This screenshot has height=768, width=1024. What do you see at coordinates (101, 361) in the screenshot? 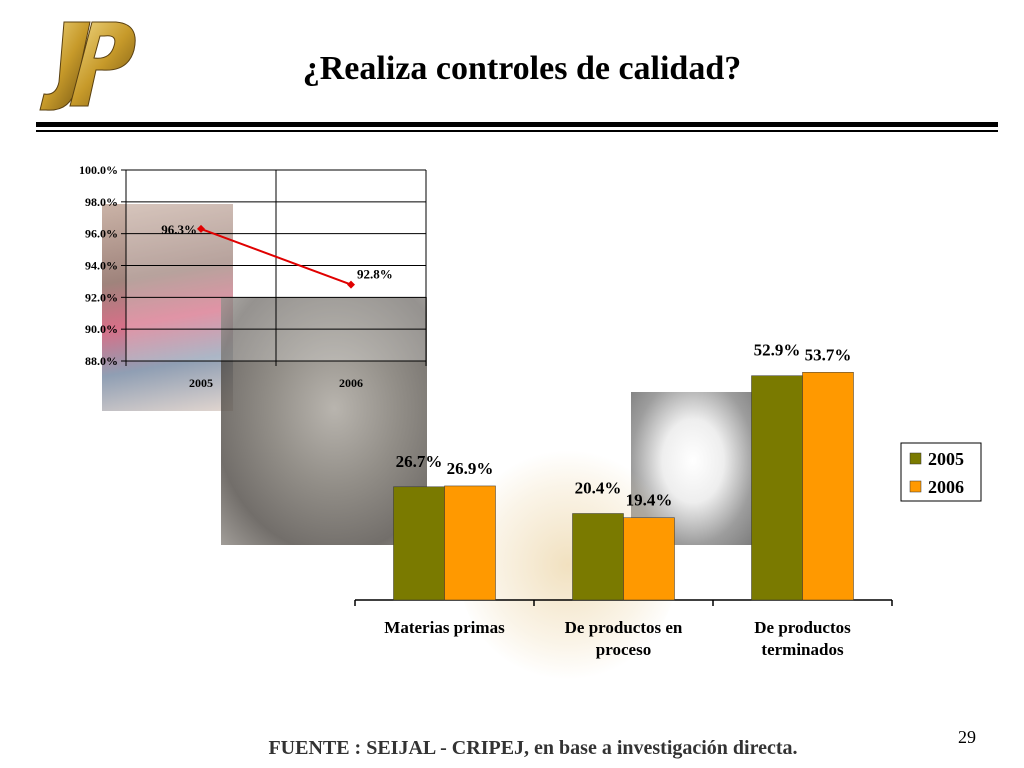
I see `y-tick-label: 88.0%` at bounding box center [101, 361].